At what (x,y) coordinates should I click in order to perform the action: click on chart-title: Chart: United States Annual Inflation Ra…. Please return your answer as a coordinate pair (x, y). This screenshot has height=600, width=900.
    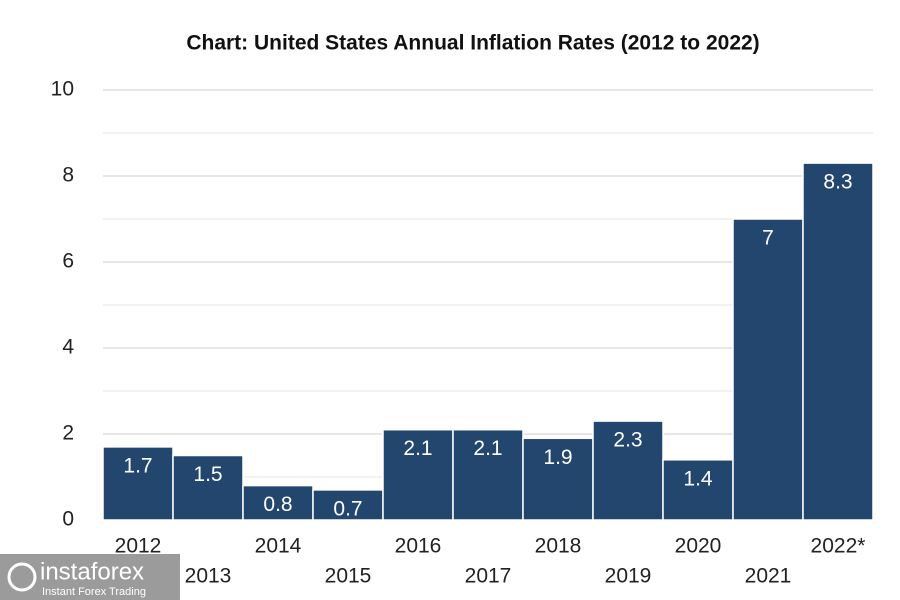
    Looking at the image, I should click on (472, 43).